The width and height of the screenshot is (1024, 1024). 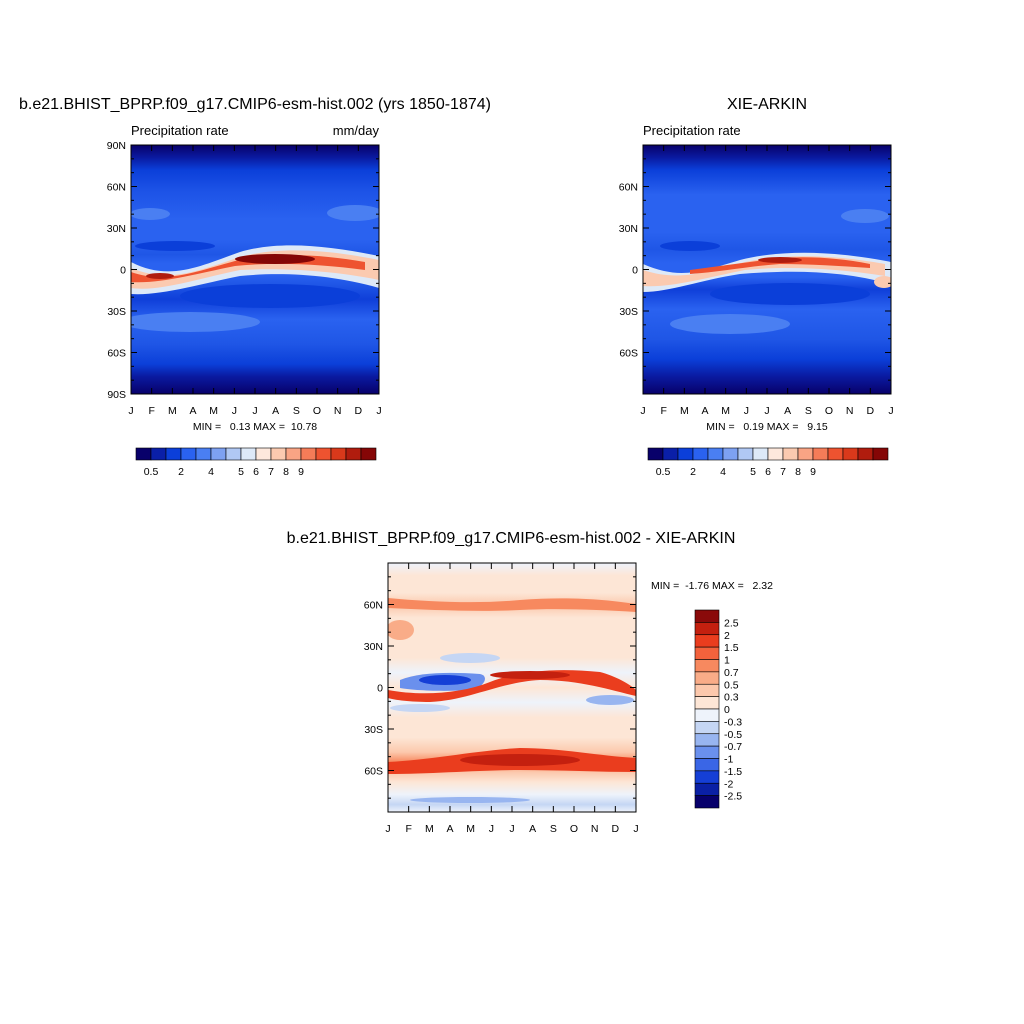 What do you see at coordinates (151, 411) in the screenshot?
I see `x-tick-label: F` at bounding box center [151, 411].